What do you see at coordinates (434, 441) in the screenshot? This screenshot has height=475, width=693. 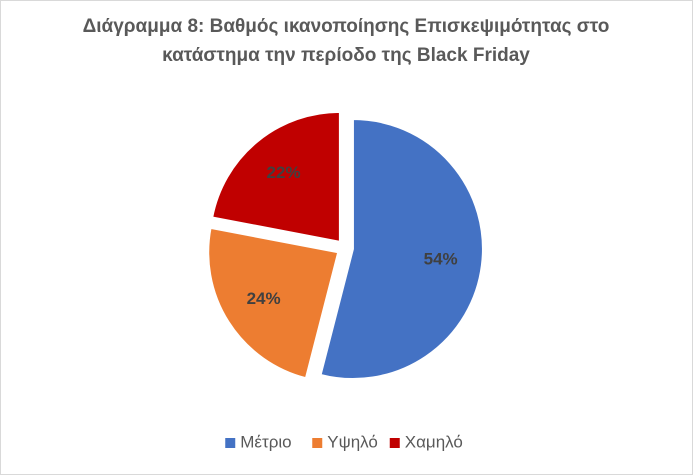 I see `legend-label: Χαμηλό` at bounding box center [434, 441].